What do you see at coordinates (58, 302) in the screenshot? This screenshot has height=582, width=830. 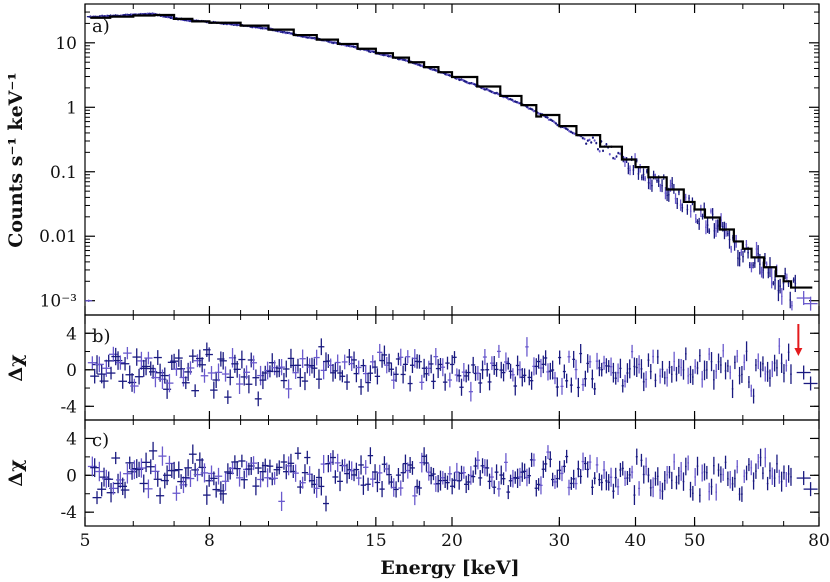 I see `y-tick-label: 10⁻³` at bounding box center [58, 302].